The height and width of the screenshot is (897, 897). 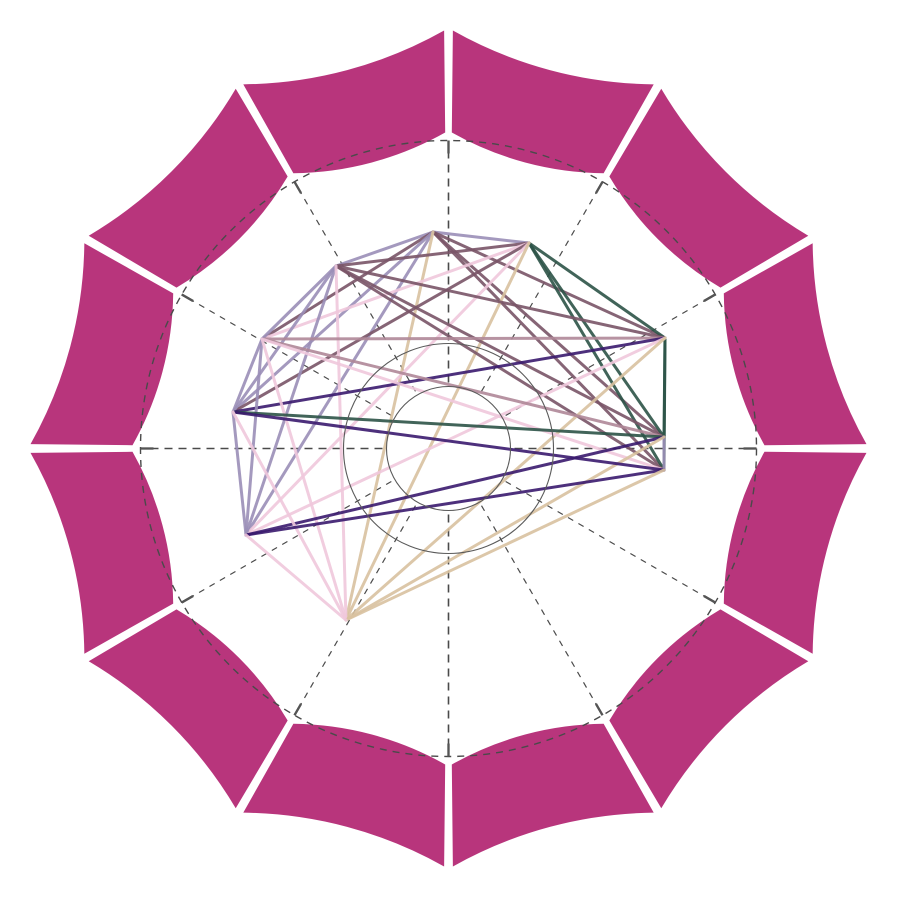 I want to click on zodiac-sector-balance, so click(x=795, y=552).